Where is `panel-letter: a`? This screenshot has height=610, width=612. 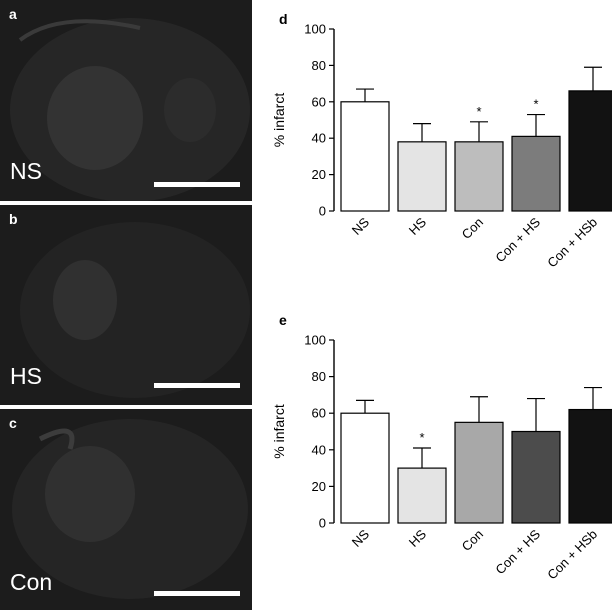 panel-letter: a is located at coordinates (13, 14).